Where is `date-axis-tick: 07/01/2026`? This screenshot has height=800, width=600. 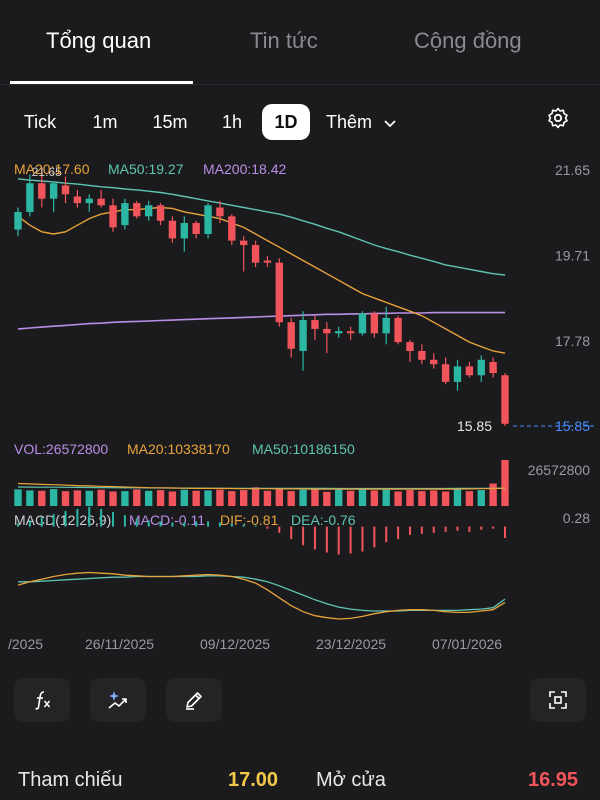
date-axis-tick: 07/01/2026 is located at coordinates (467, 644).